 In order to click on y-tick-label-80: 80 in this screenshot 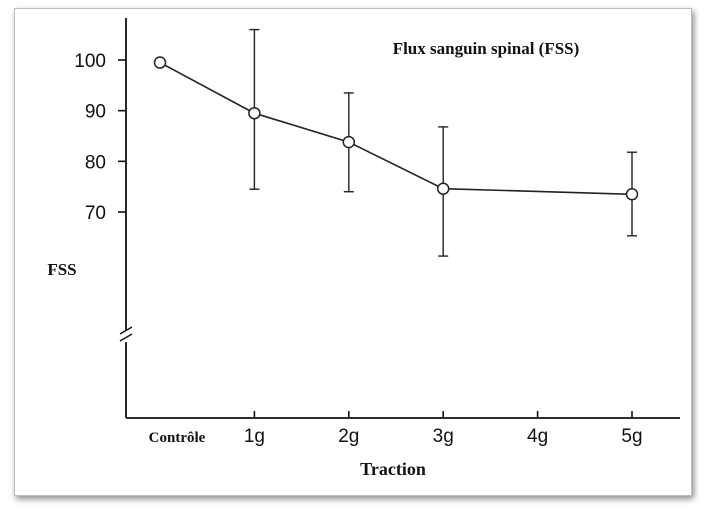, I will do `click(95, 162)`.